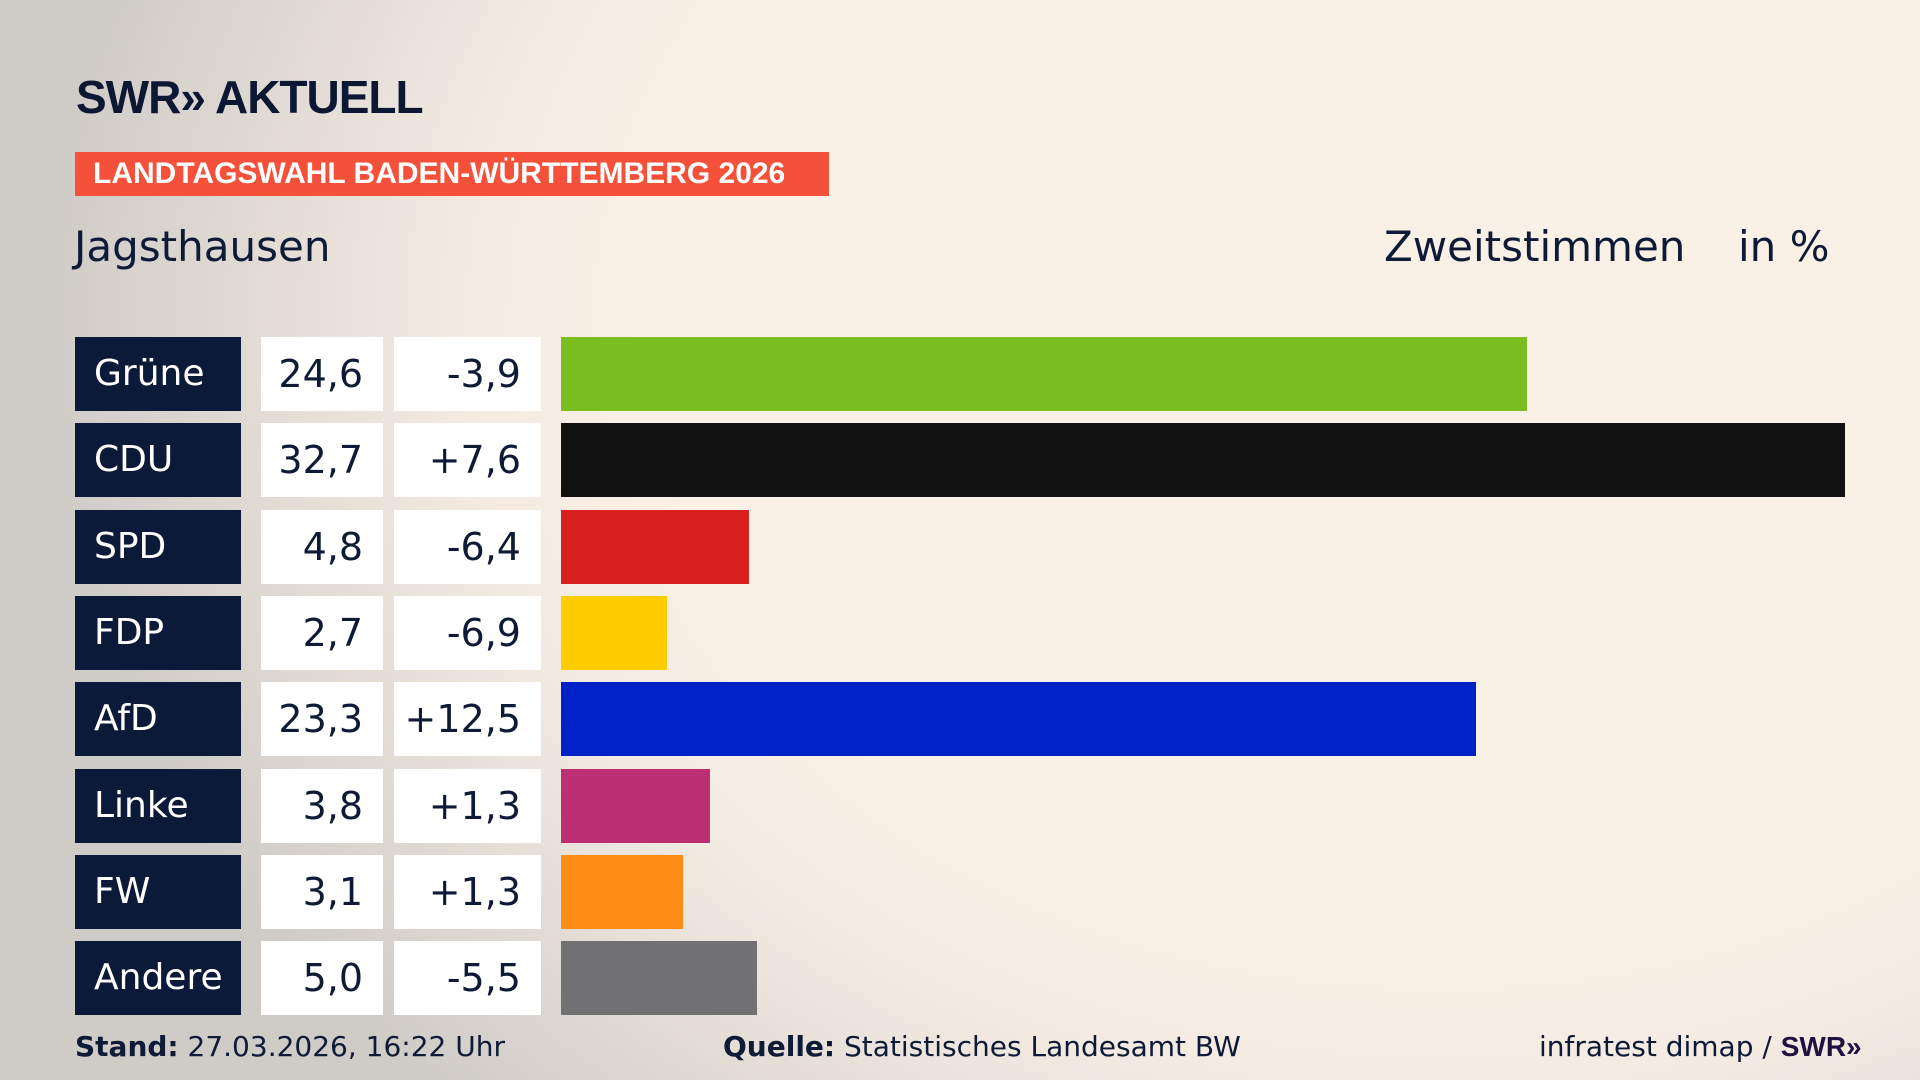 This screenshot has width=1920, height=1080. What do you see at coordinates (467, 546) in the screenshot?
I see `diff-label: -6,4` at bounding box center [467, 546].